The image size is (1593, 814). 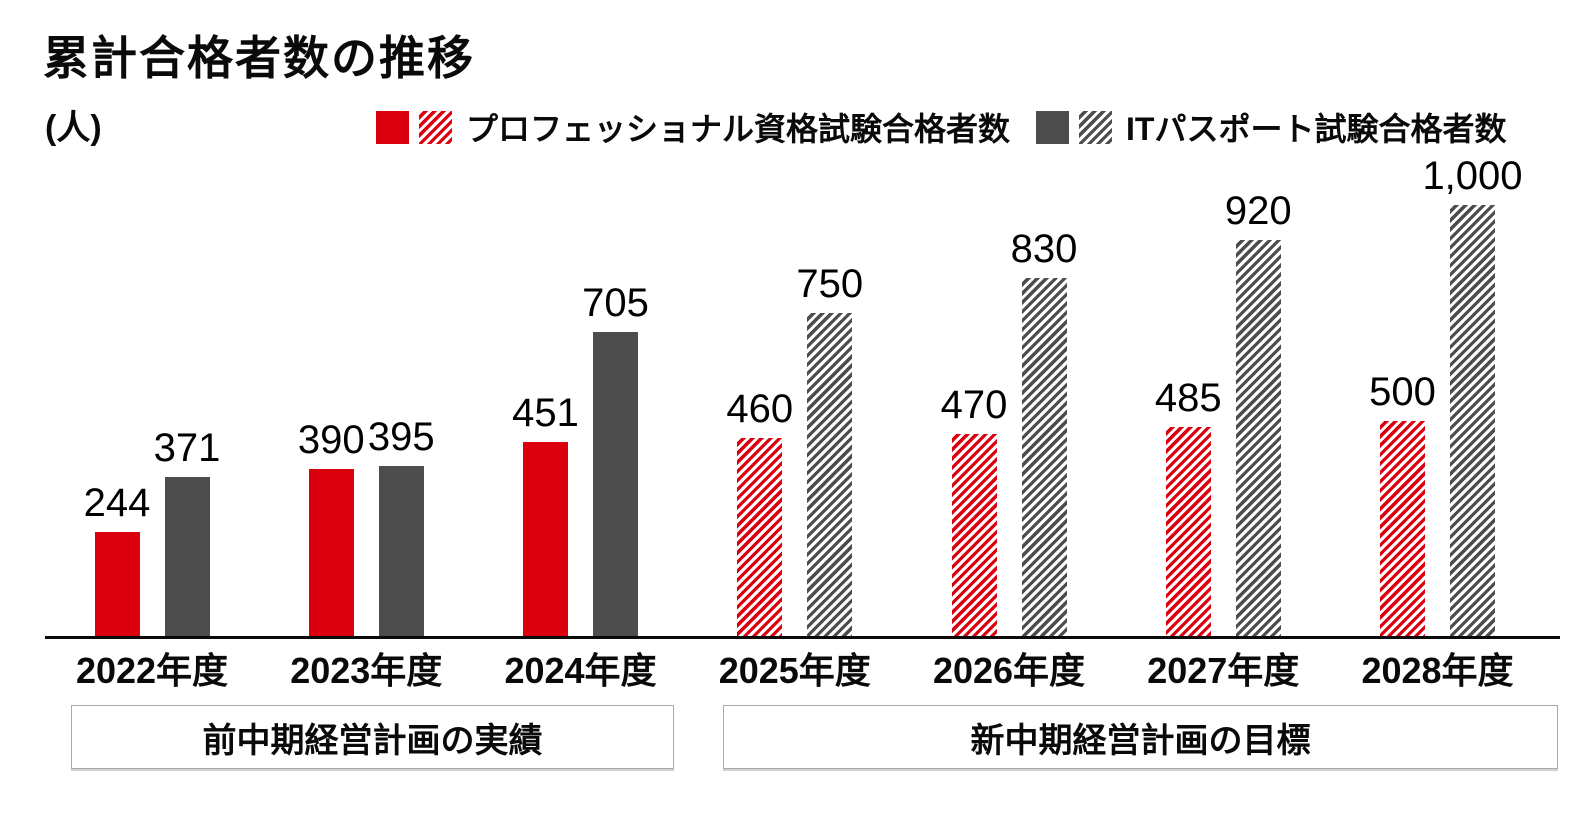 What do you see at coordinates (1258, 438) in the screenshot?
I see `bar-it-passport-2027年度` at bounding box center [1258, 438].